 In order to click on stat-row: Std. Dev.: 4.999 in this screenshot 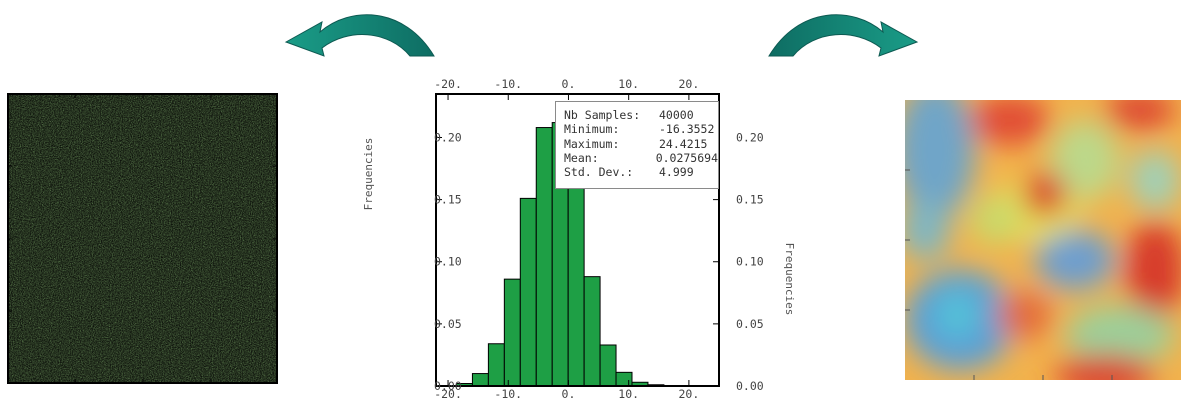, I will do `click(641, 172)`.